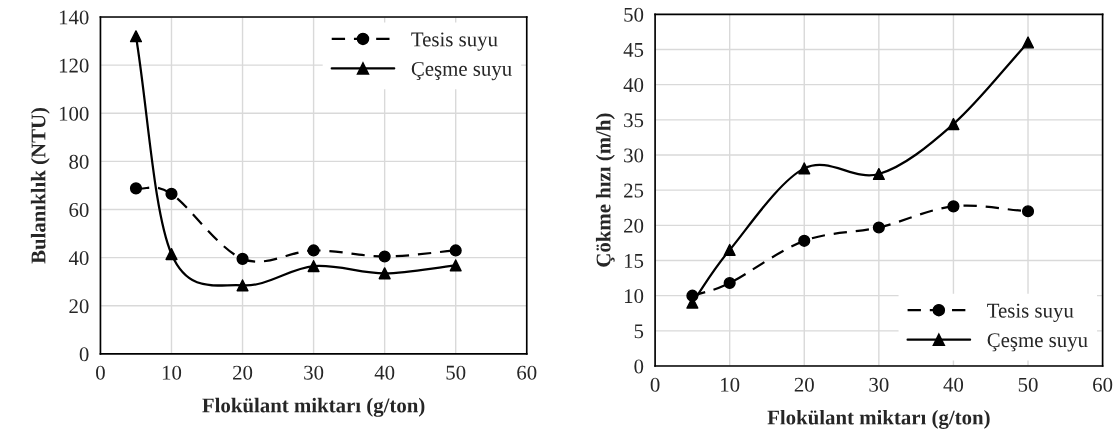 This screenshot has height=448, width=1116. Describe the element at coordinates (634, 14) in the screenshot. I see `y-tick-label: 50` at that location.